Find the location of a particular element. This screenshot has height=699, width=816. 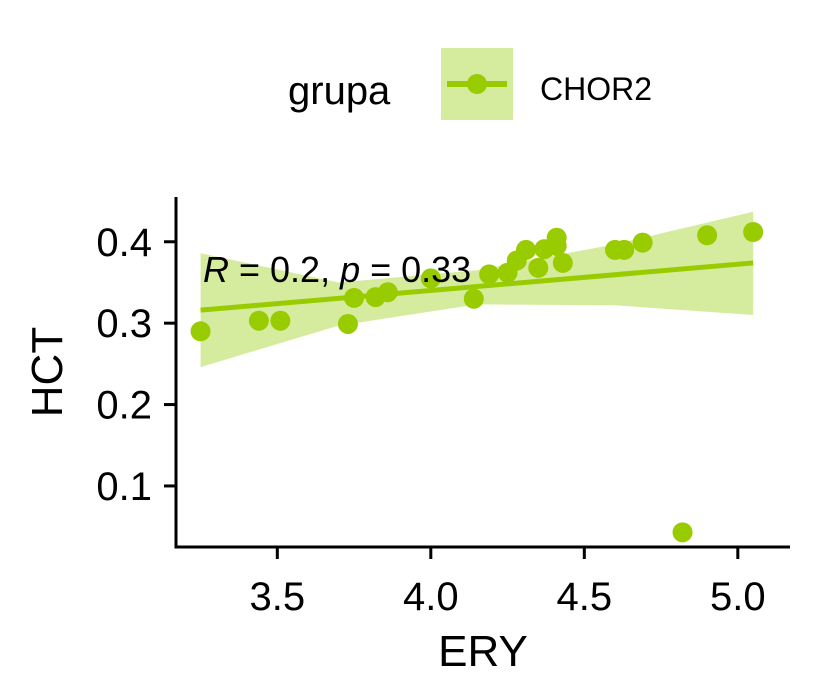

correlation-annotation: R = 0.2, p = 0.33 is located at coordinates (337, 269).